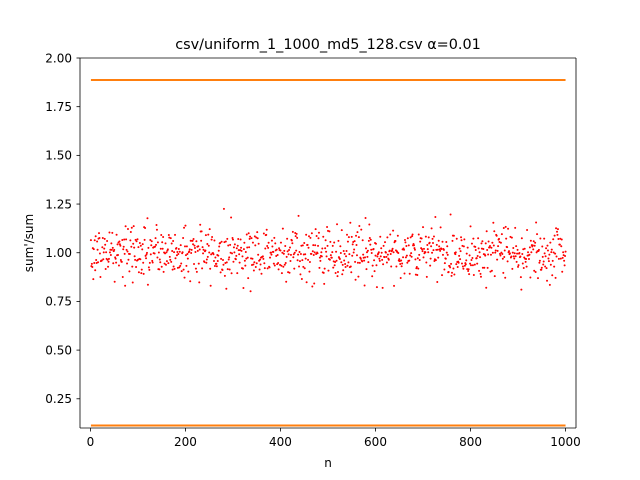 Image resolution: width=640 pixels, height=480 pixels. Describe the element at coordinates (185, 442) in the screenshot. I see `x-tick-label: 200` at that location.